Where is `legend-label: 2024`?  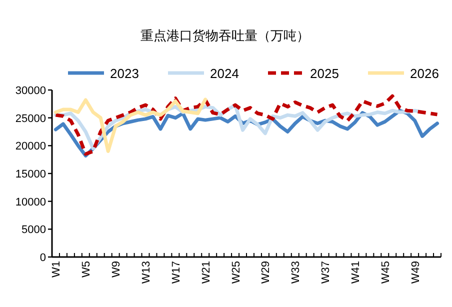 legend-label: 2024 is located at coordinates (224, 73).